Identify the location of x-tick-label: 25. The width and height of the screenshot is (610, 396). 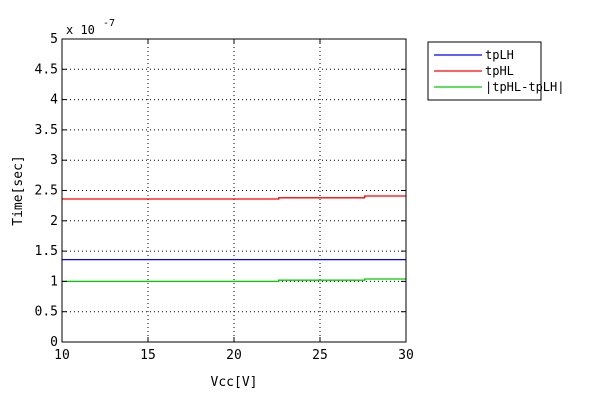
(320, 355).